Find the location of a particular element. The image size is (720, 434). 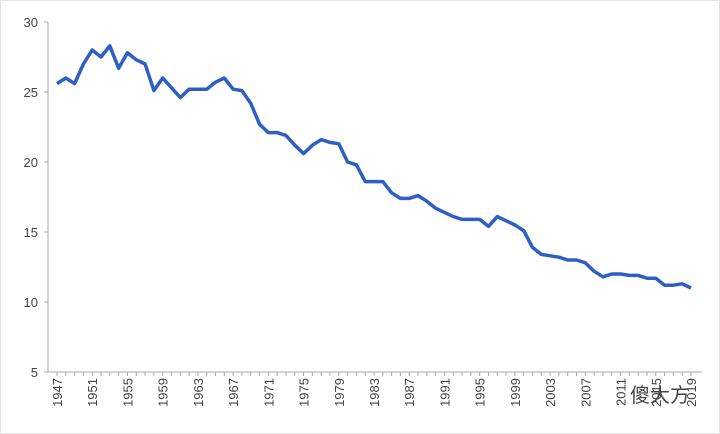

y-tick-label: 10 is located at coordinates (31, 302).